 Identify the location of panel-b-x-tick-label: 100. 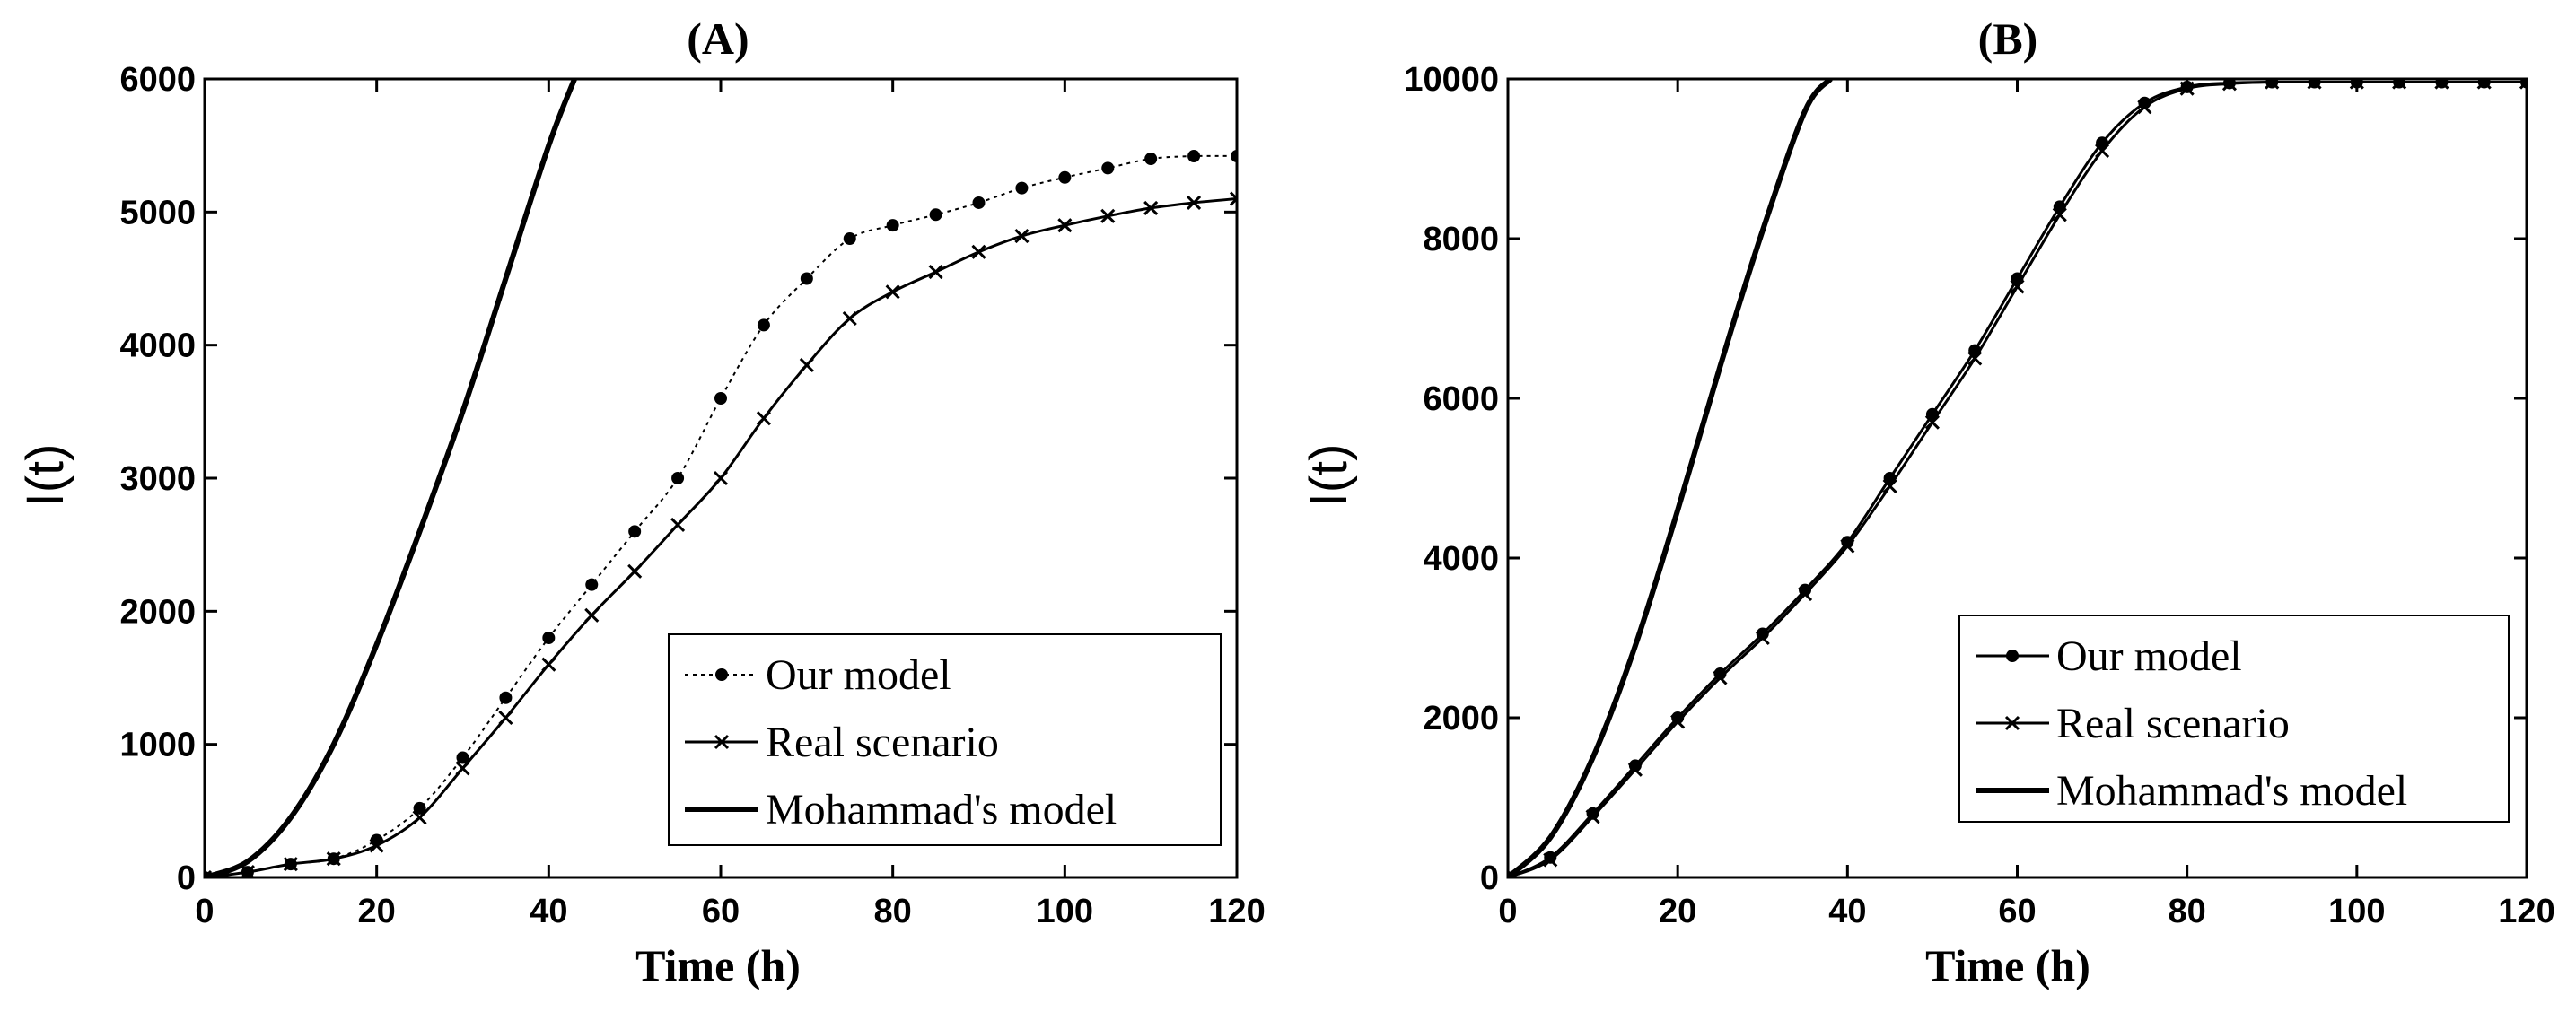
(2356, 912).